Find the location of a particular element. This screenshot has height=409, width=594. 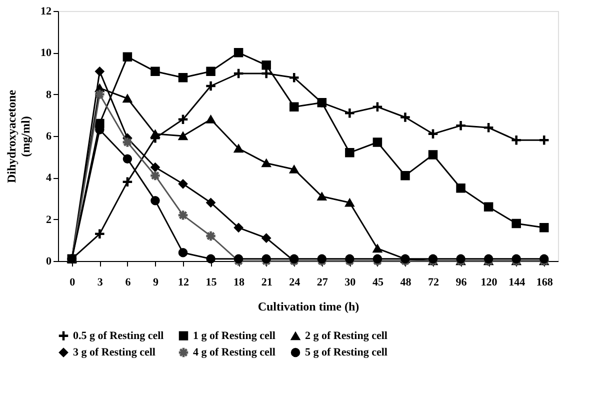

x-tick-label: 0 is located at coordinates (73, 282).